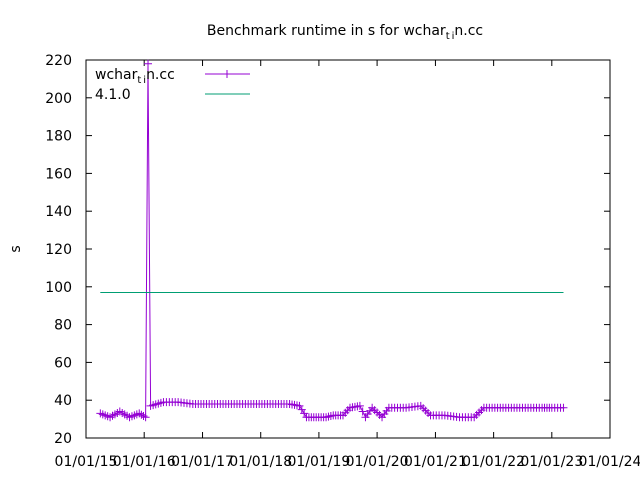  Describe the element at coordinates (58, 99) in the screenshot. I see `y-tick-label: 200` at that location.